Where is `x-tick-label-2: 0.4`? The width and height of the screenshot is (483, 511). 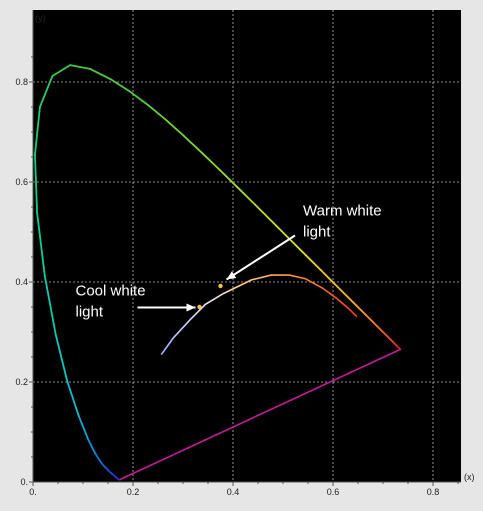
x-tick-label-2: 0.4 is located at coordinates (233, 492).